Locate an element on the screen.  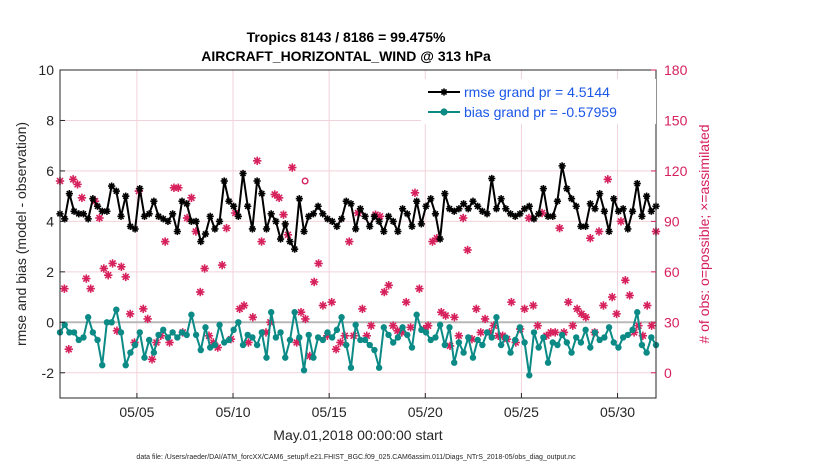
x-tick-label: 05/25 is located at coordinates (521, 412).